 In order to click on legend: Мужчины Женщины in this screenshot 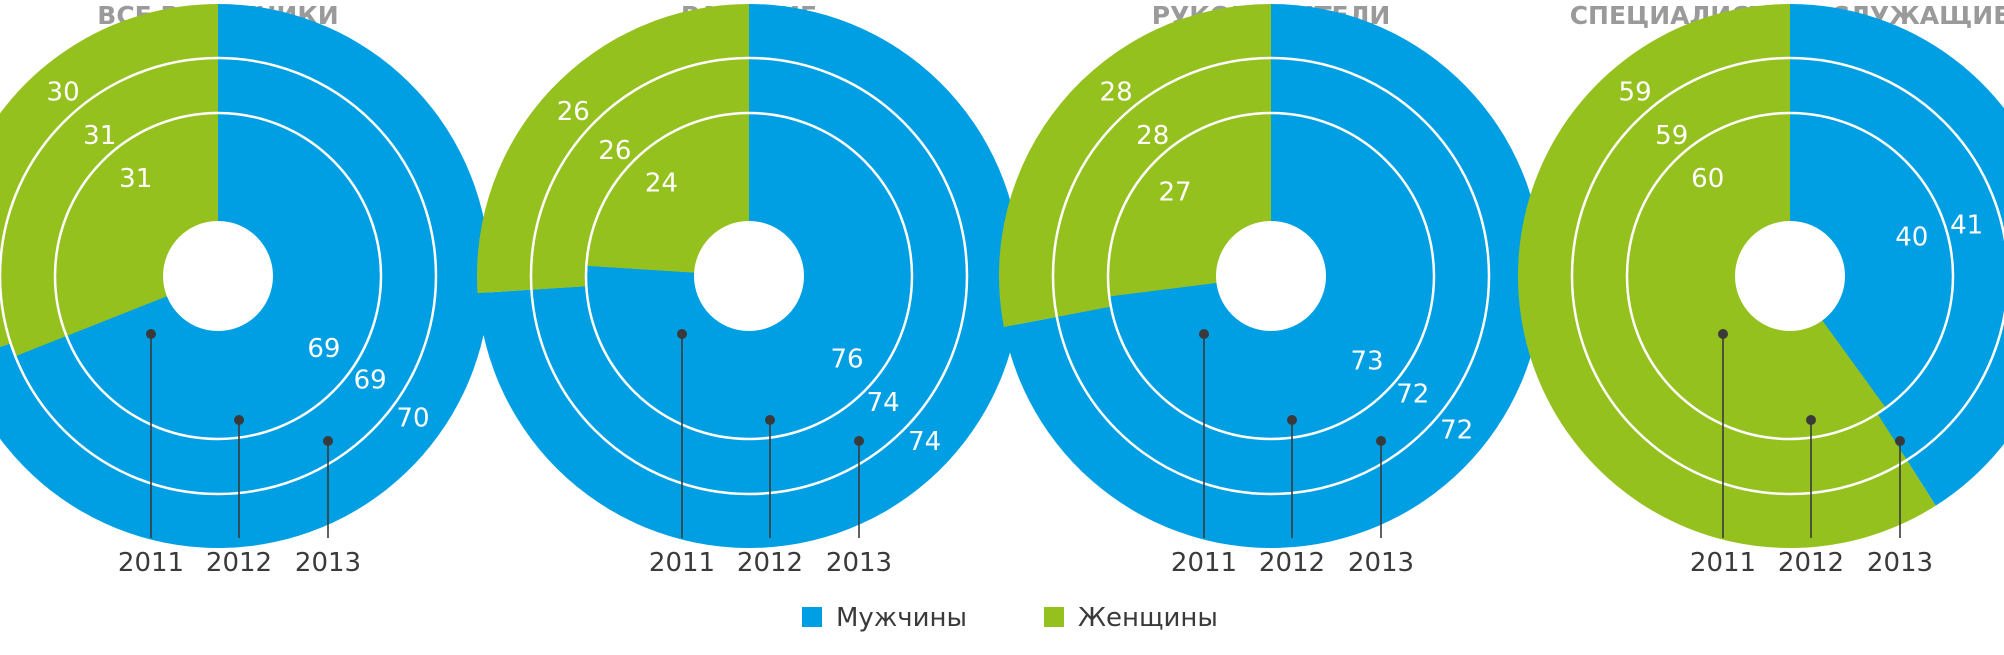, I will do `click(1010, 618)`.